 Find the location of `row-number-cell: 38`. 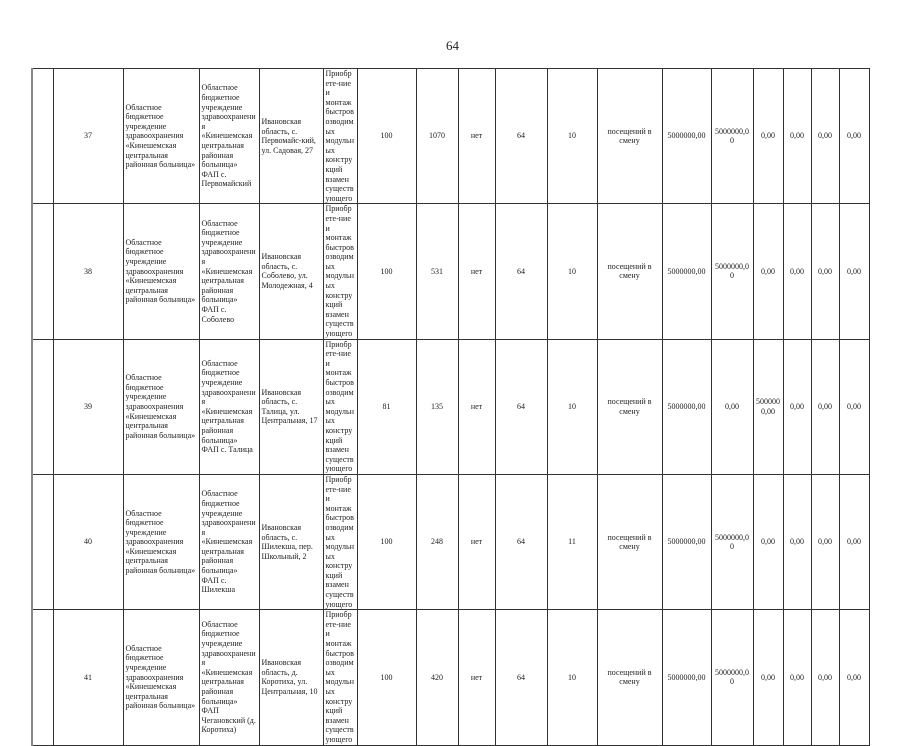

row-number-cell: 38 is located at coordinates (88, 271).